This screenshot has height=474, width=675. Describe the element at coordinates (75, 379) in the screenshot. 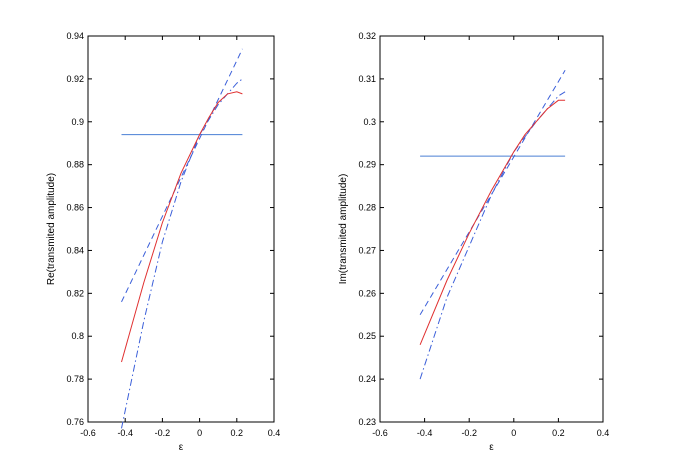

I see `y-tick-label: 0.78` at that location.